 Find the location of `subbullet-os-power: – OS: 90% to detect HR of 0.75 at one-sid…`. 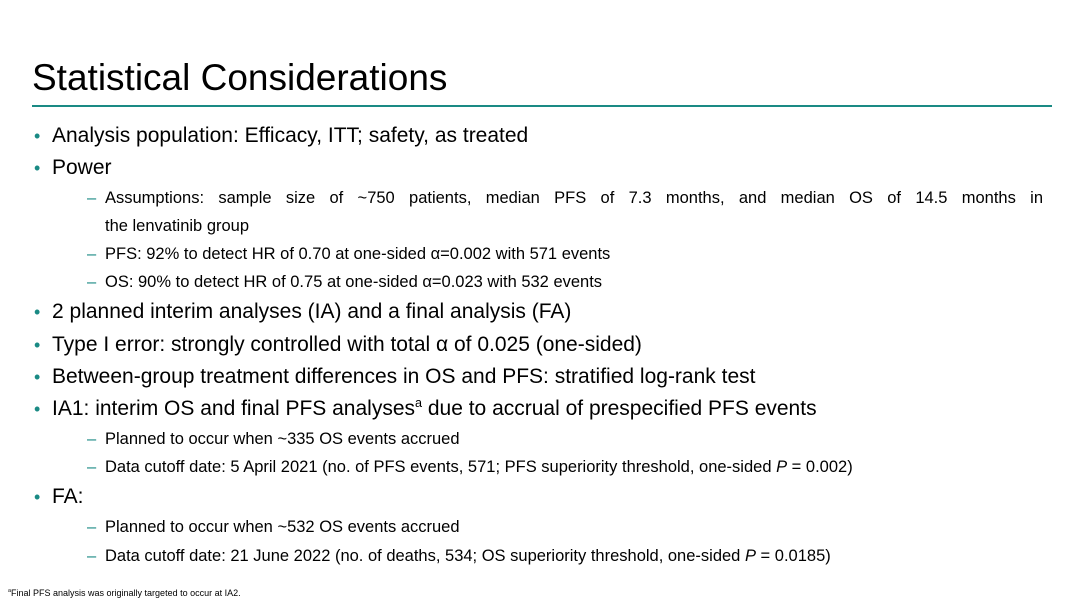

subbullet-os-power: – OS: 90% to detect HR of 0.75 at one-sid… is located at coordinates (345, 282).